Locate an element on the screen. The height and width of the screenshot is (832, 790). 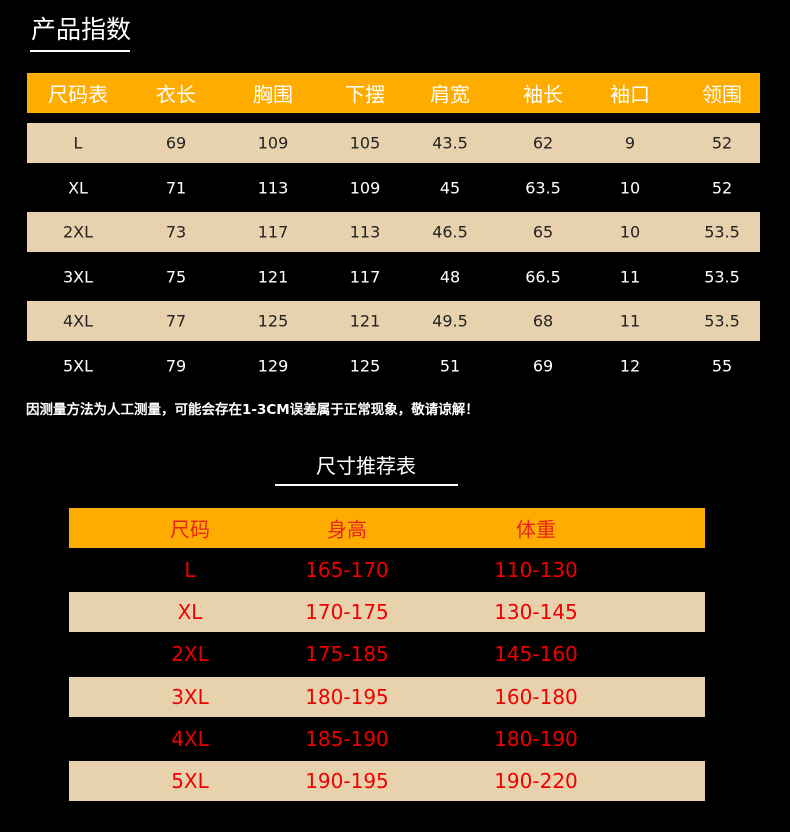
table-cell: 胸围 is located at coordinates (273, 94).